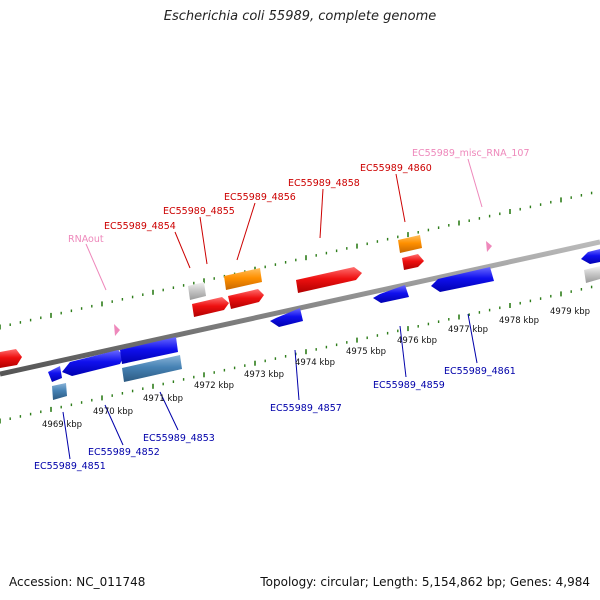  Describe the element at coordinates (113, 412) in the screenshot. I see `ruler-label: 4970 kbp` at that location.